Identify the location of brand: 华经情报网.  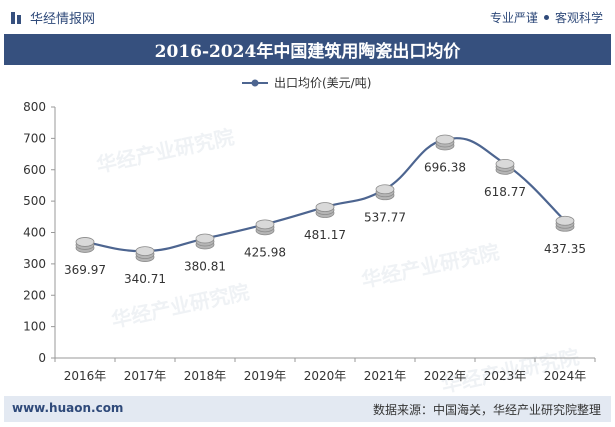
(52, 17).